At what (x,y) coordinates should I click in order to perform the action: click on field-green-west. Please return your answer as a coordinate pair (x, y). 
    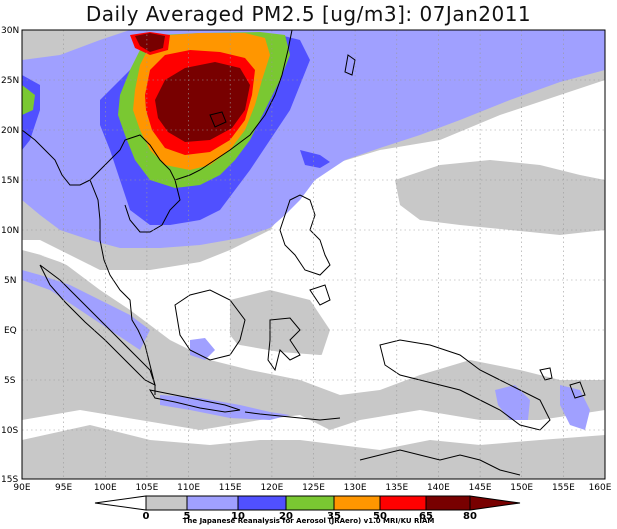
    Looking at the image, I should click on (28, 100).